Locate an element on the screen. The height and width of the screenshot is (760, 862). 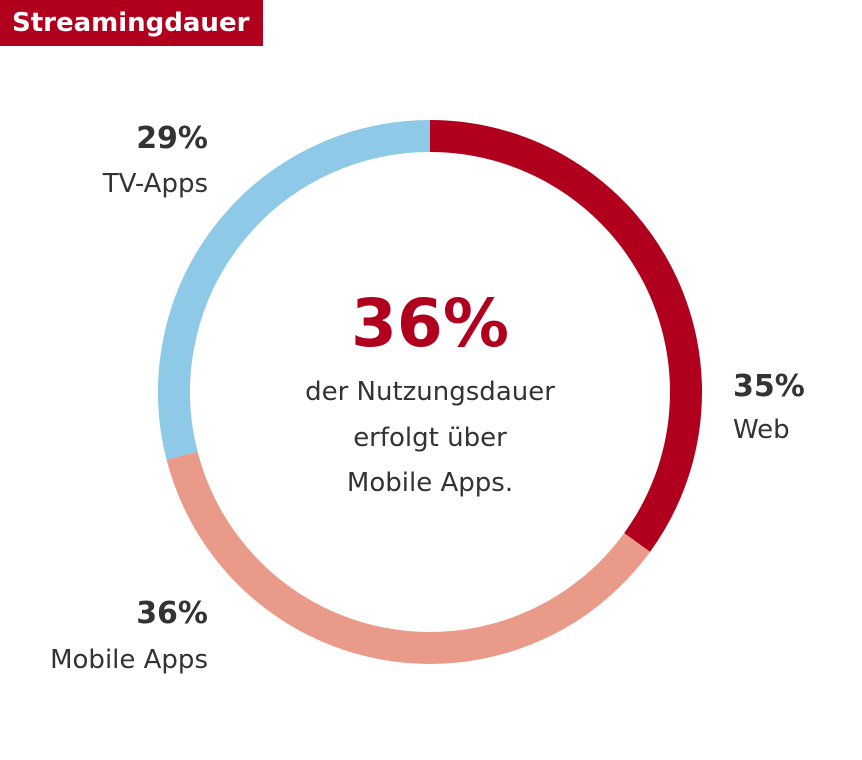
donut-segment-tv-apps is located at coordinates (294, 290).